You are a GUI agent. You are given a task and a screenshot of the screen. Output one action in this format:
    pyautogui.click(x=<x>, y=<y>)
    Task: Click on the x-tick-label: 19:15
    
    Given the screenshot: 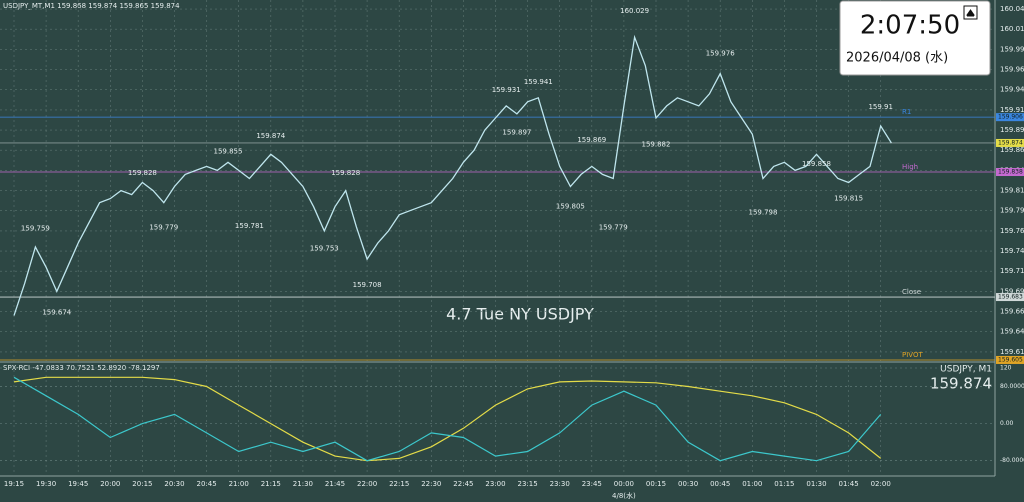 What is the action you would take?
    pyautogui.click(x=14, y=484)
    